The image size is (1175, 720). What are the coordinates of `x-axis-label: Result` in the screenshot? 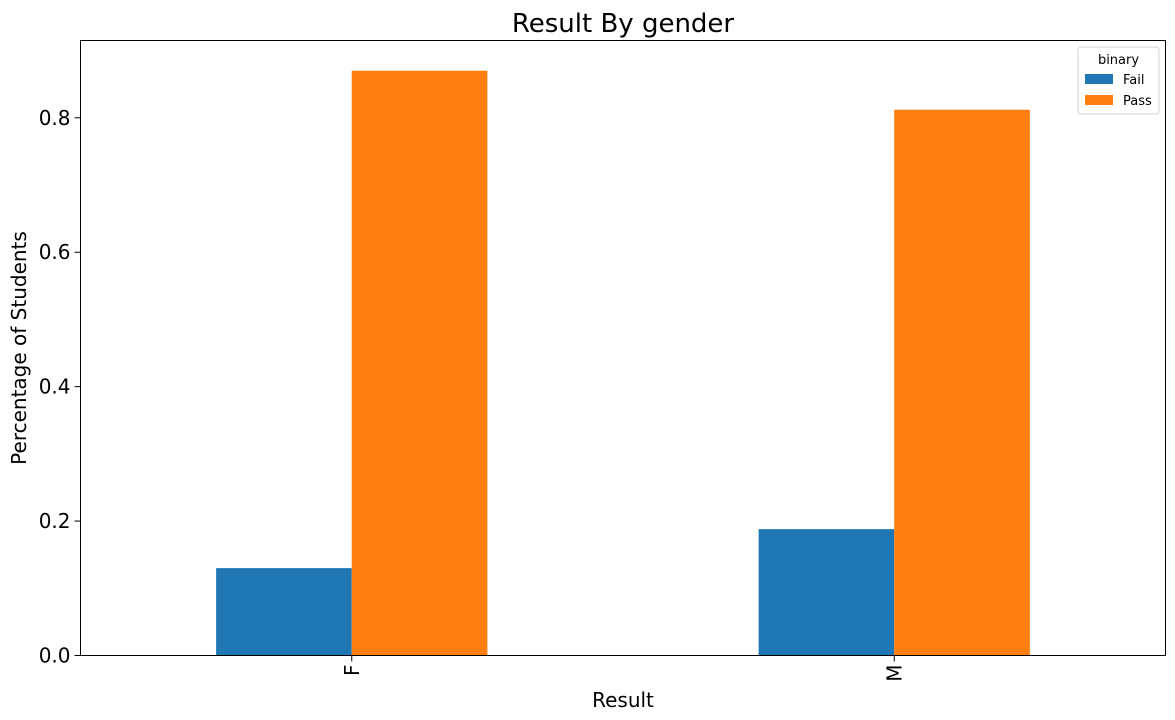 It's located at (623, 700).